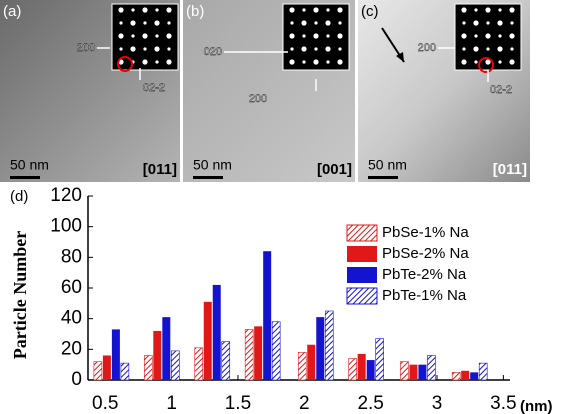 This screenshot has height=414, width=565. Describe the element at coordinates (536, 406) in the screenshot. I see `x-axis-label: (nm)` at that location.